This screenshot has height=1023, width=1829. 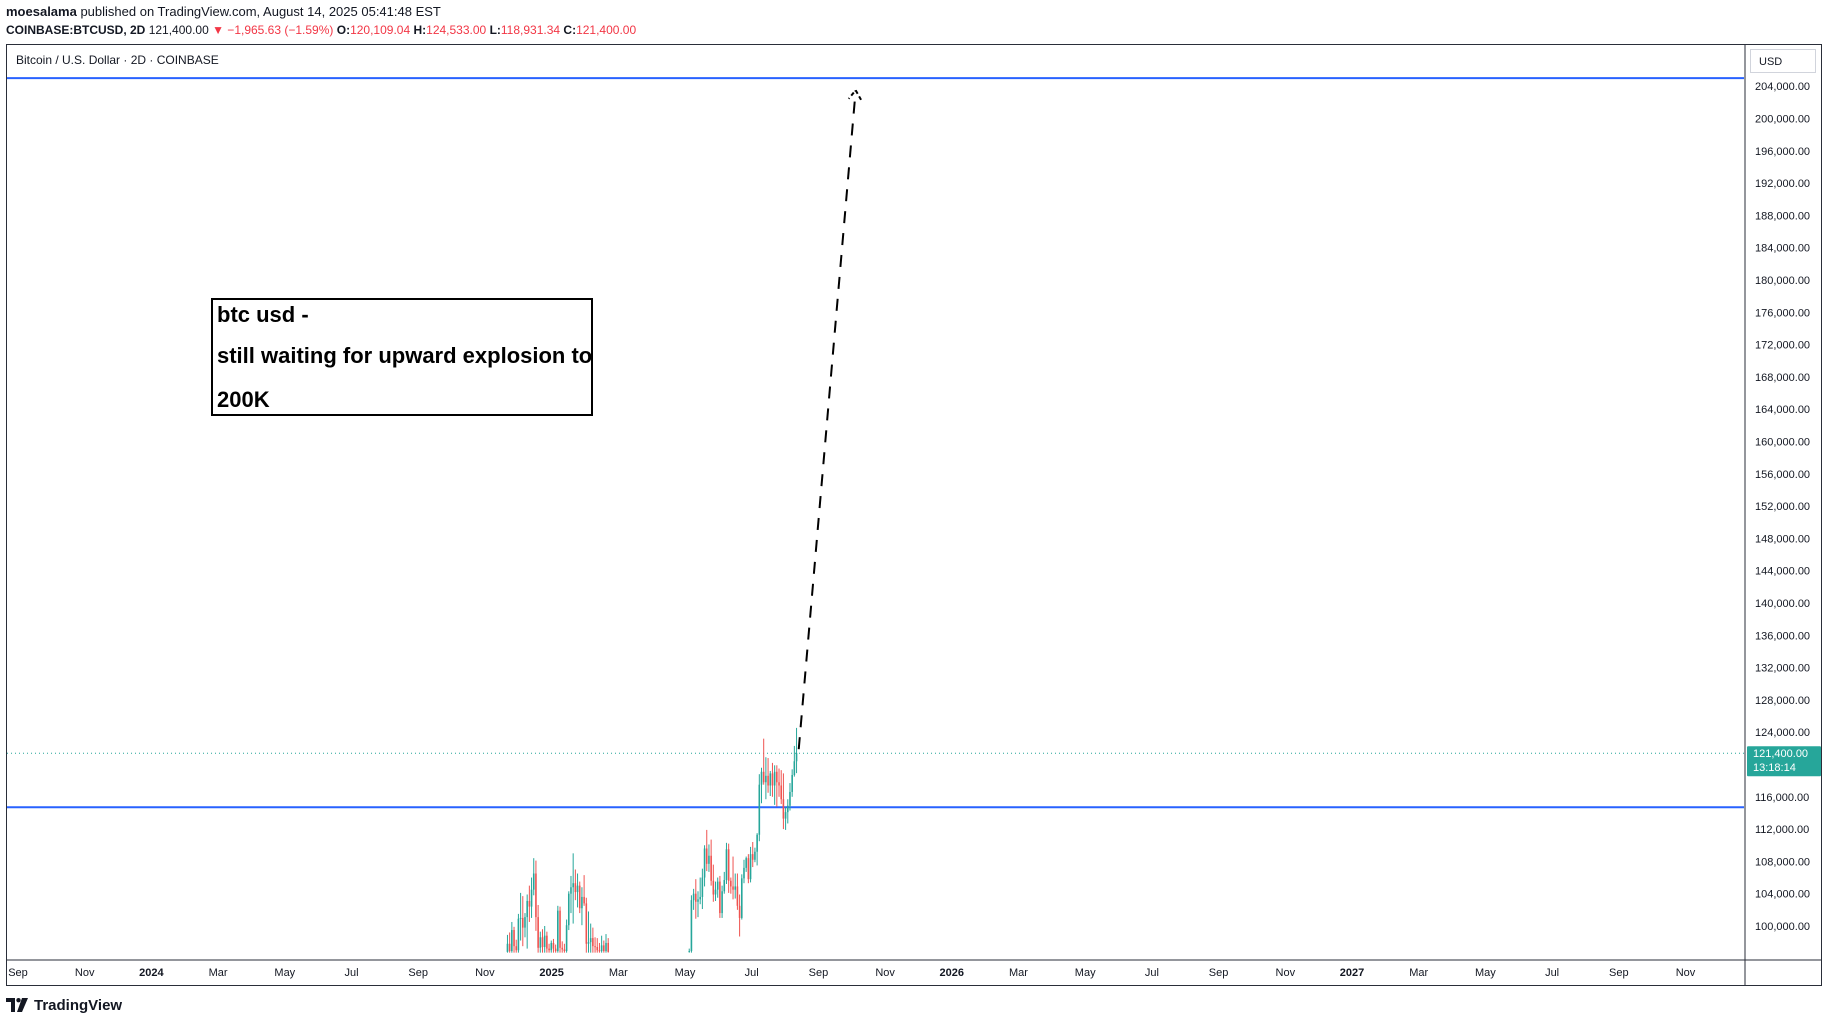 What do you see at coordinates (1782, 733) in the screenshot?
I see `price-axis-label: 124,000.00` at bounding box center [1782, 733].